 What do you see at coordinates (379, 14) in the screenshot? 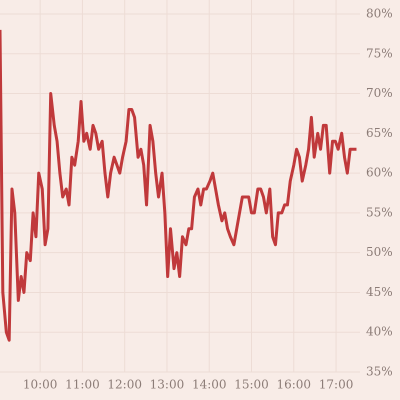
I see `y-tick-label: 80%` at bounding box center [379, 14].